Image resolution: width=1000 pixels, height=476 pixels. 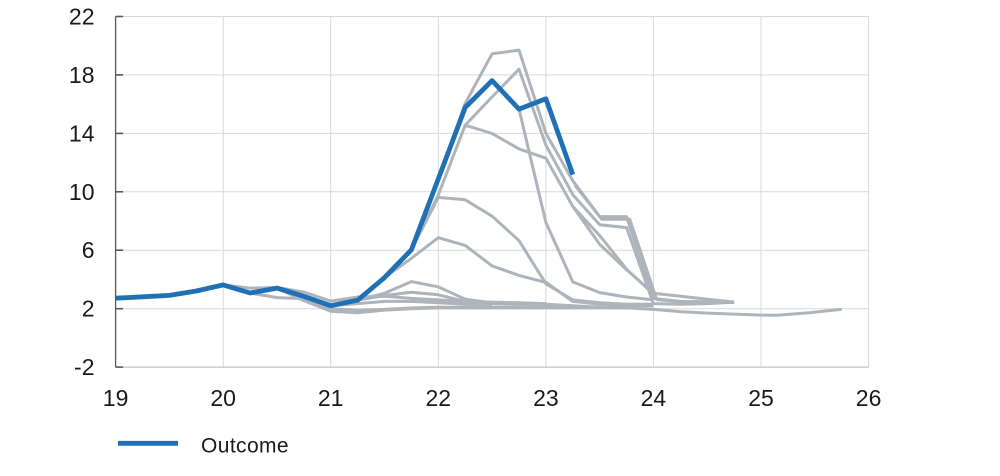 What do you see at coordinates (869, 398) in the screenshot?
I see `svg-text: 26` at bounding box center [869, 398].